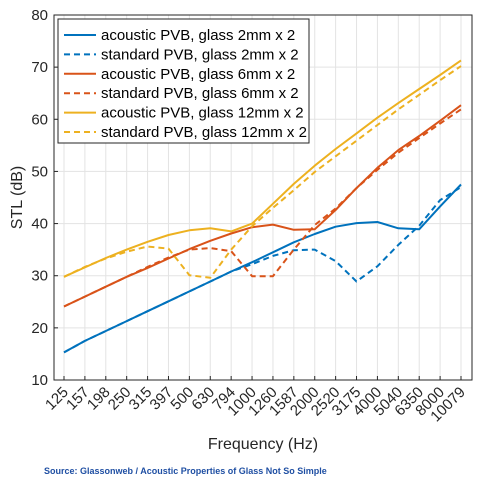 This screenshot has width=484, height=494. I want to click on y-tick-label: 80, so click(39, 15).